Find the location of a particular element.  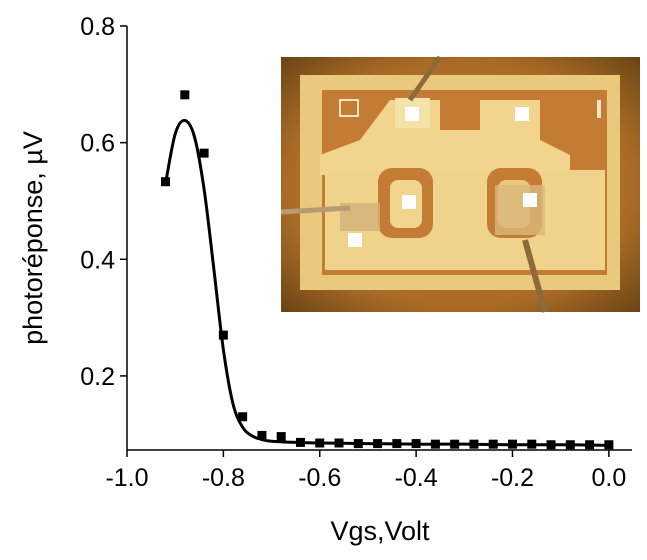

y-axis-label: photoréponse, µV is located at coordinates (33, 238).